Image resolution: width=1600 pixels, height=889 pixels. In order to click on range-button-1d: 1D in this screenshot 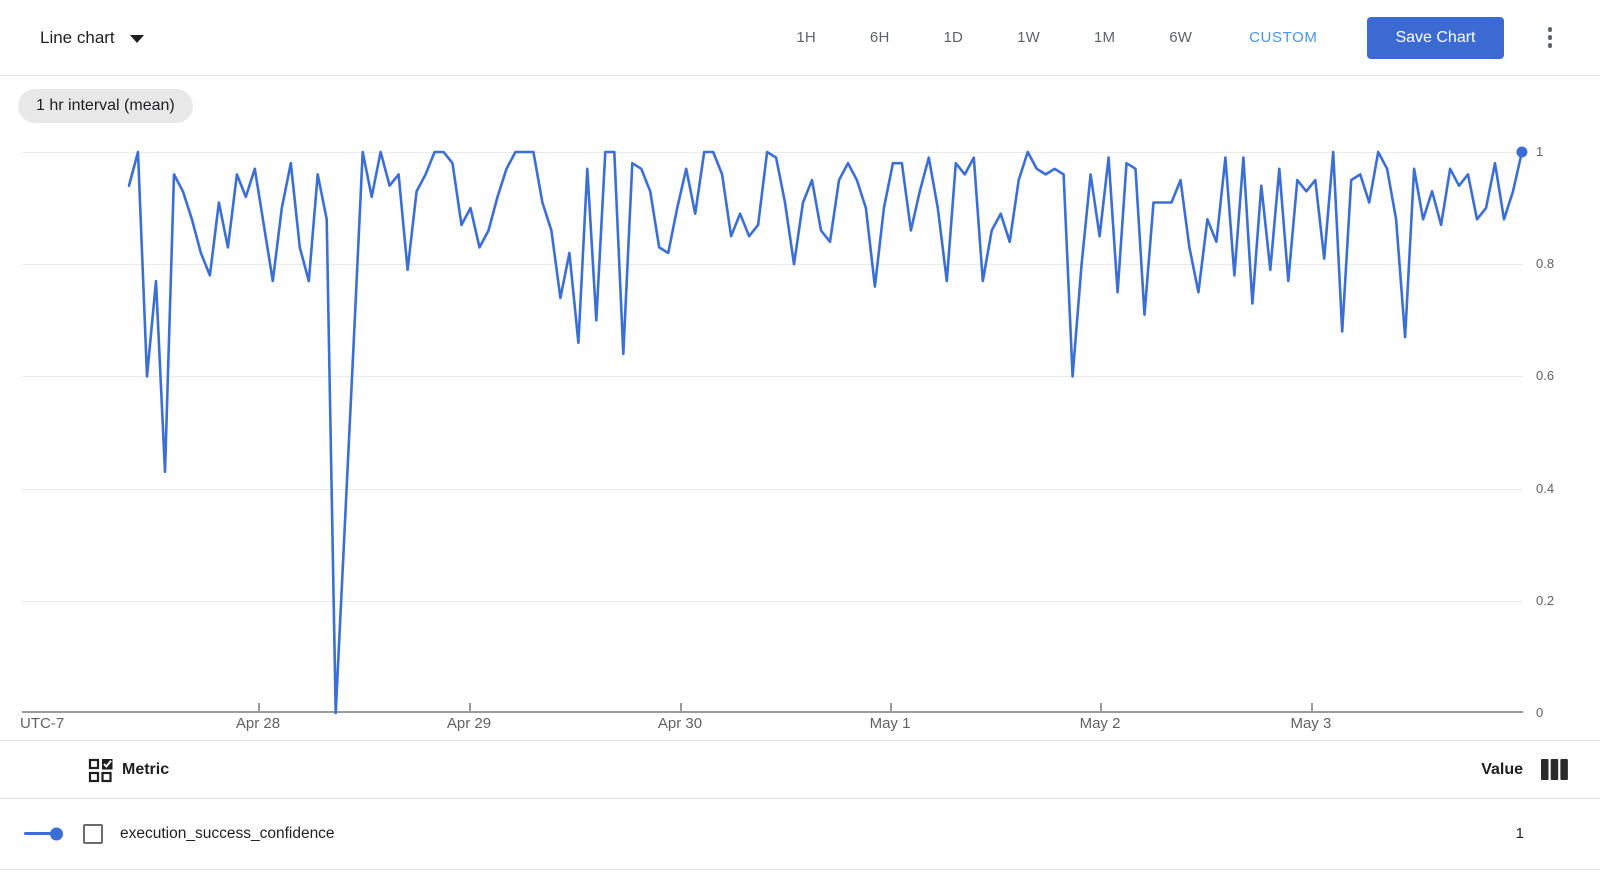, I will do `click(953, 37)`.